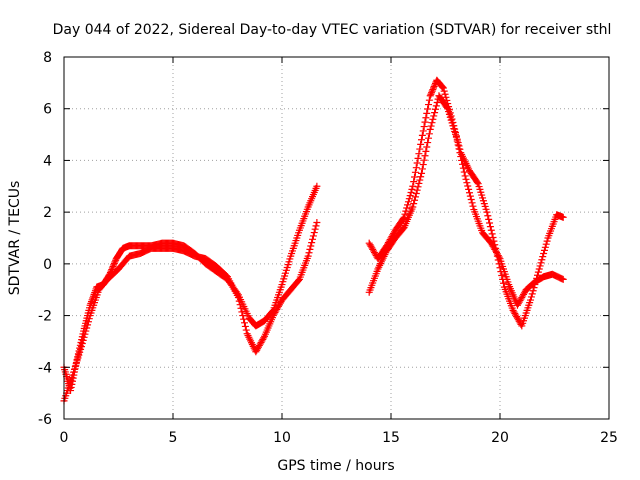 Image resolution: width=640 pixels, height=480 pixels. What do you see at coordinates (282, 438) in the screenshot?
I see `x-tick-label: 10` at bounding box center [282, 438].